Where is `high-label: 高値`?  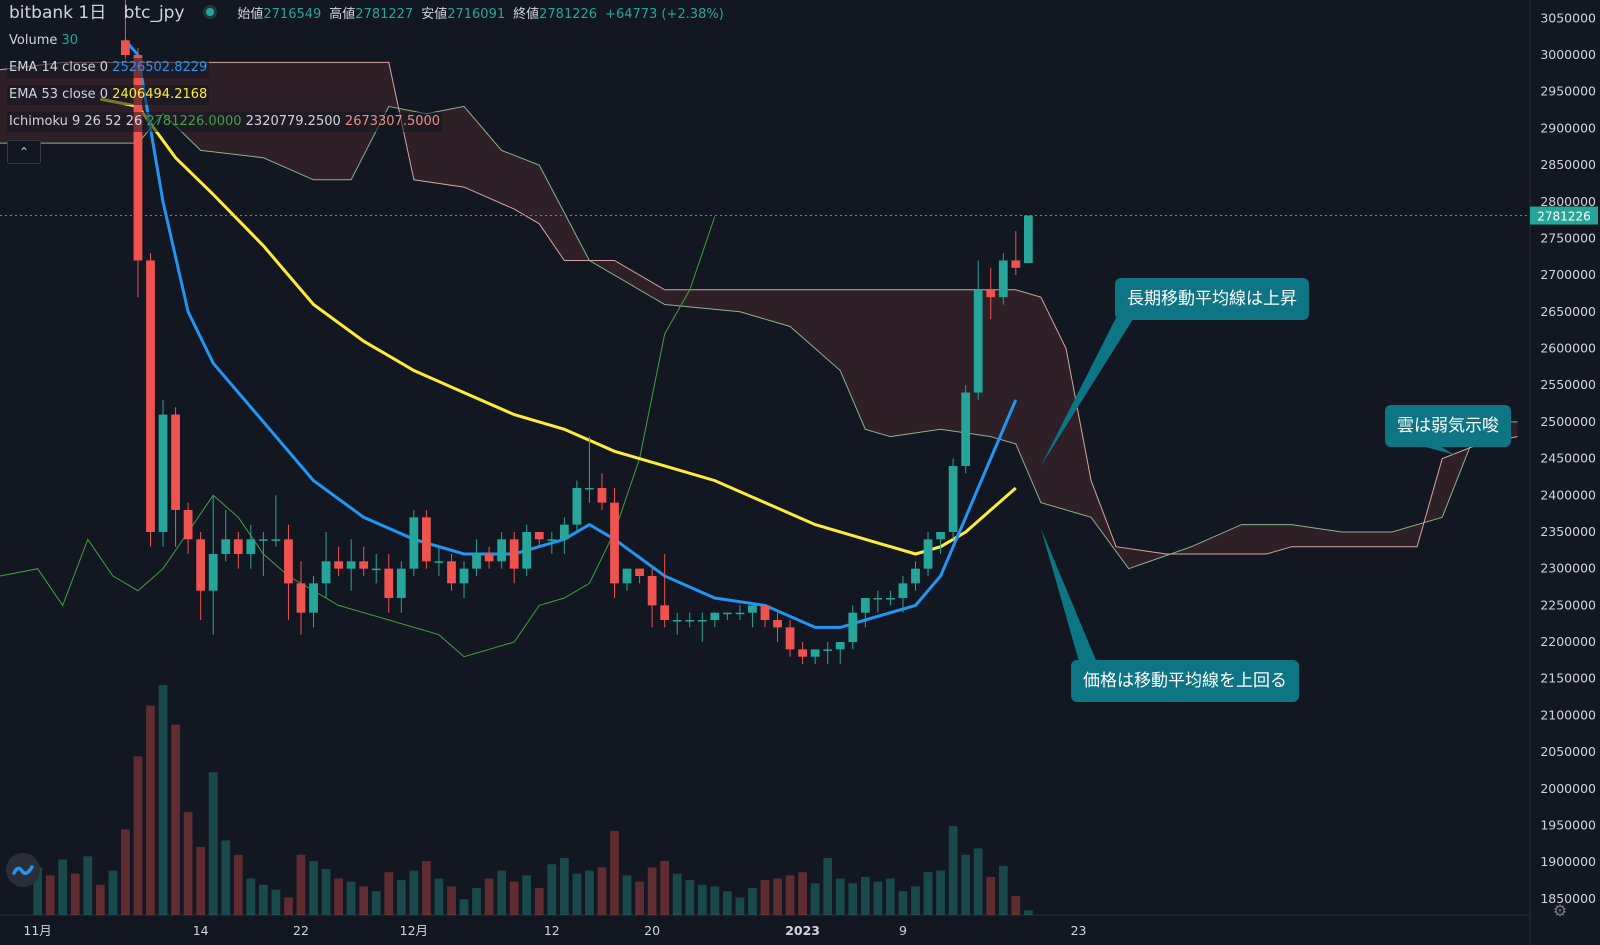
high-label: 高値 is located at coordinates (342, 14).